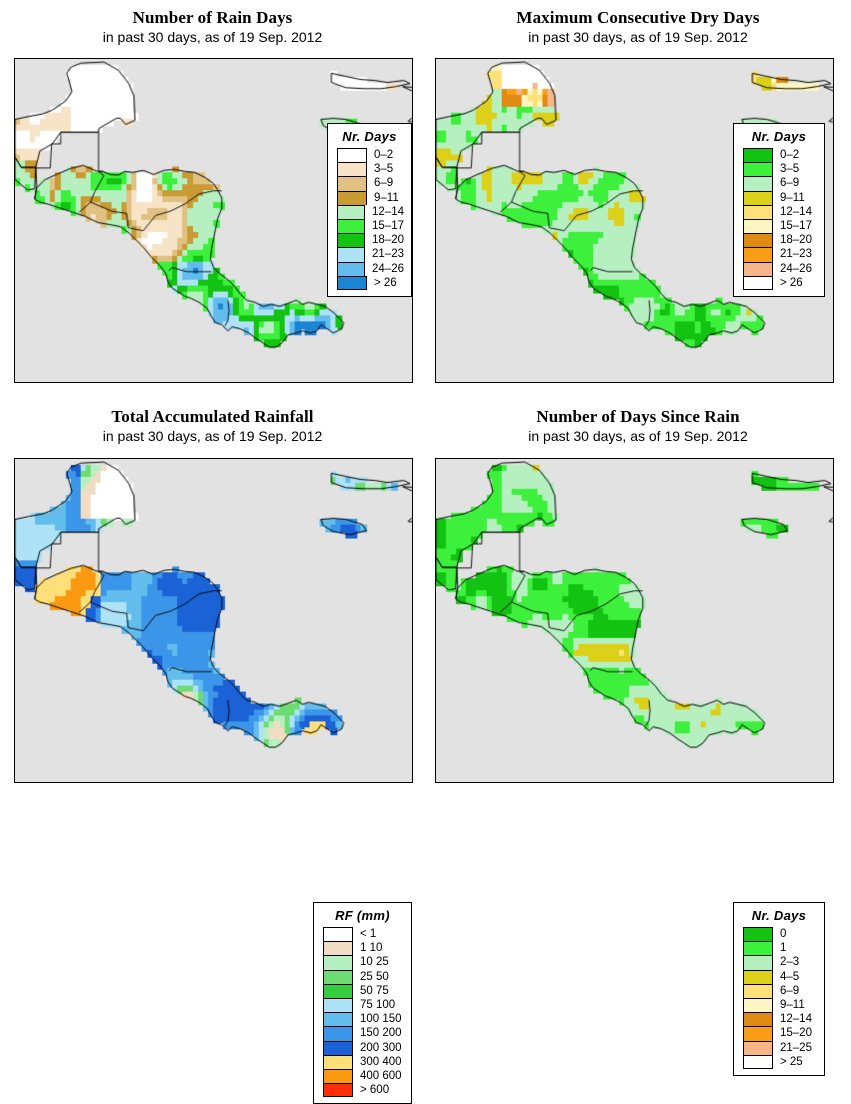 Image resolution: width=851 pixels, height=1104 pixels. I want to click on map-days-since-rain, so click(634, 620).